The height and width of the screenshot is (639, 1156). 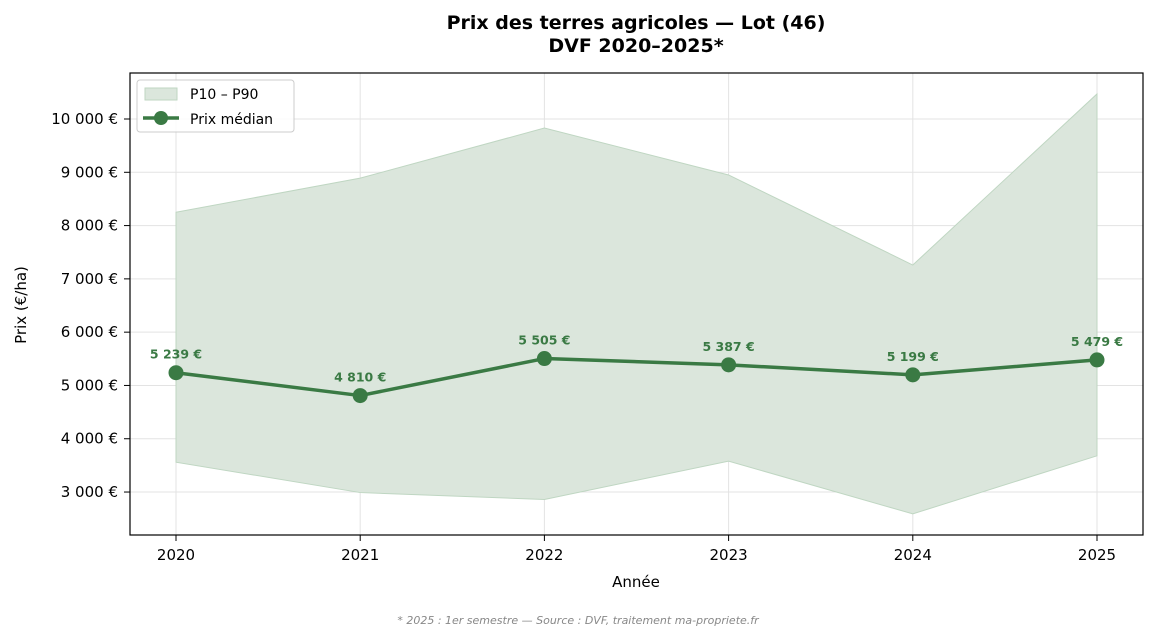 I want to click on y-tick-label: 3 000 €, so click(x=89, y=492).